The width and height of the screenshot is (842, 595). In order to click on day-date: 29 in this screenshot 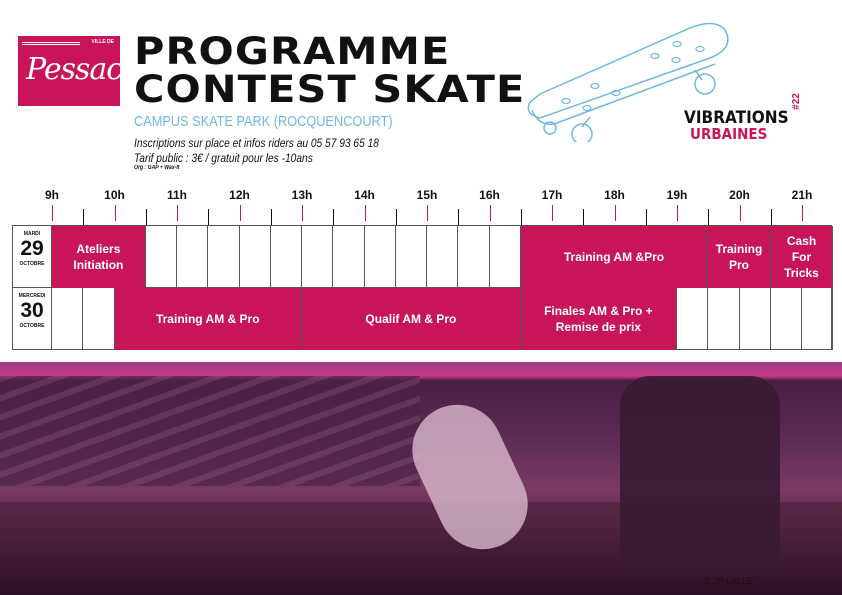, I will do `click(32, 248)`.